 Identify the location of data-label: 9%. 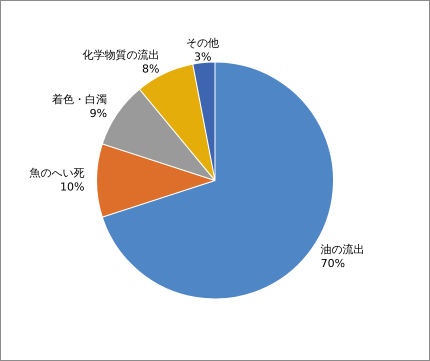
(99, 113).